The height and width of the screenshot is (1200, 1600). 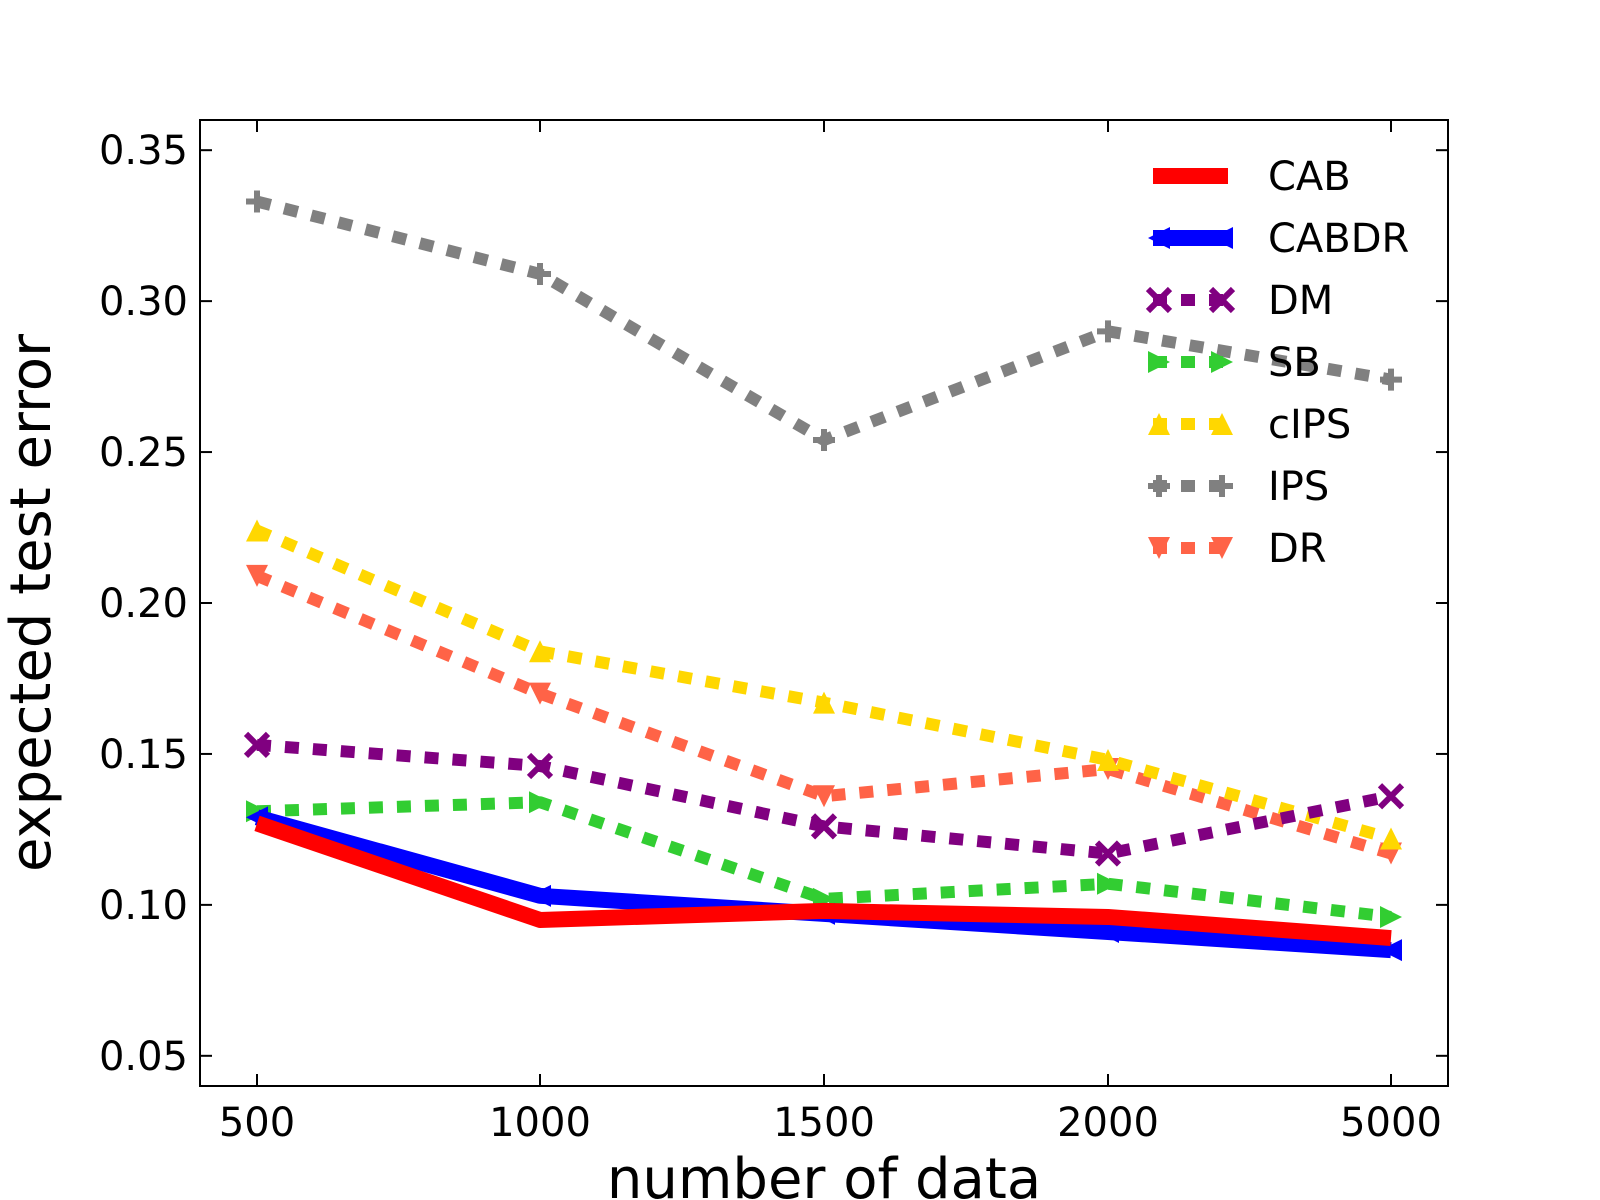 What do you see at coordinates (540, 1123) in the screenshot?
I see `x-tick-label: 1000` at bounding box center [540, 1123].